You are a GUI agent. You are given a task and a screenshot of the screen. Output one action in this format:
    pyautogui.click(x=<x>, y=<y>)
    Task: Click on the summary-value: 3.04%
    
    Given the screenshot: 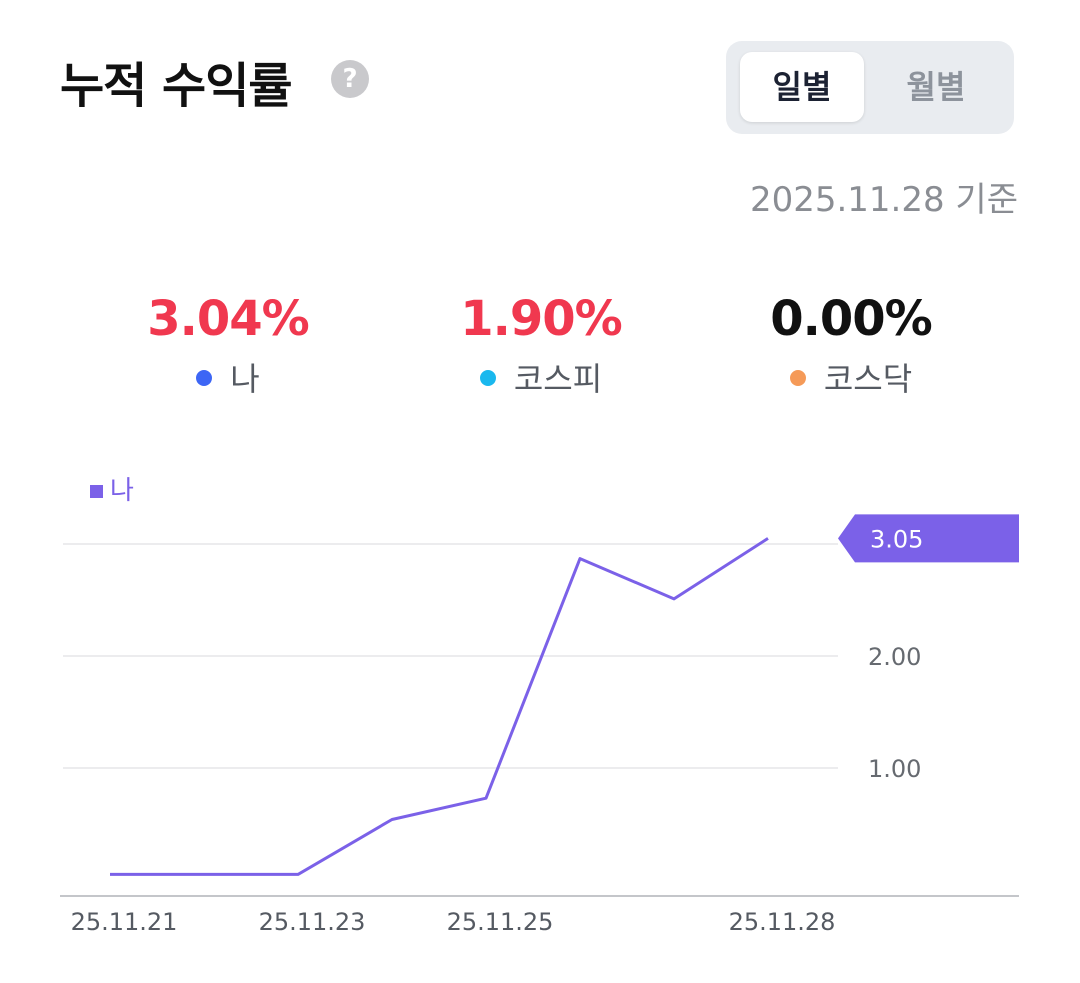 What is the action you would take?
    pyautogui.click(x=228, y=319)
    